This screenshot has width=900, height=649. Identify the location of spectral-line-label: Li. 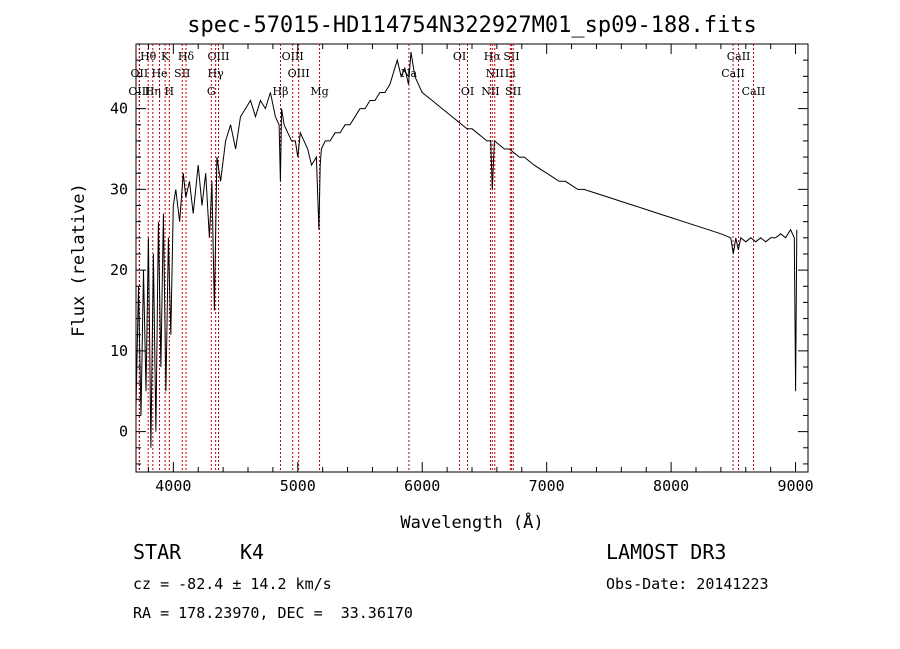
(510, 73).